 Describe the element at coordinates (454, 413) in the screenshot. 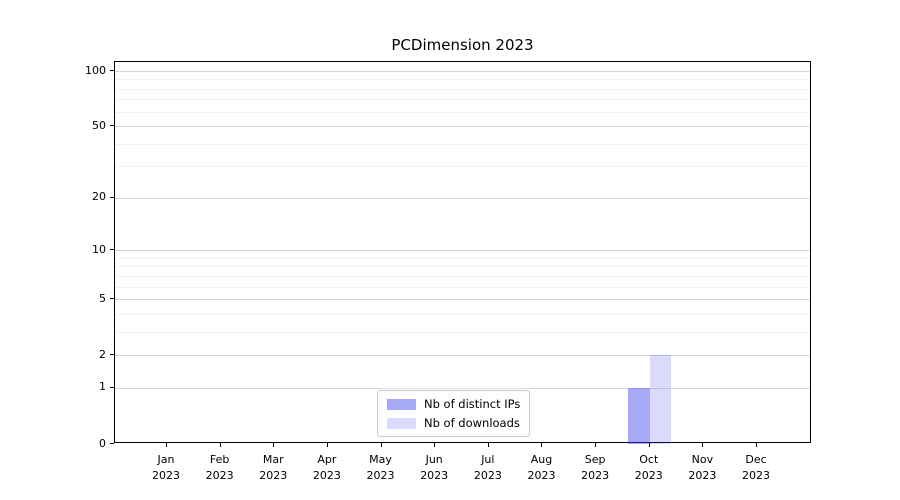

I see `legend: Nb of distinct IPs Nb of downloads` at that location.